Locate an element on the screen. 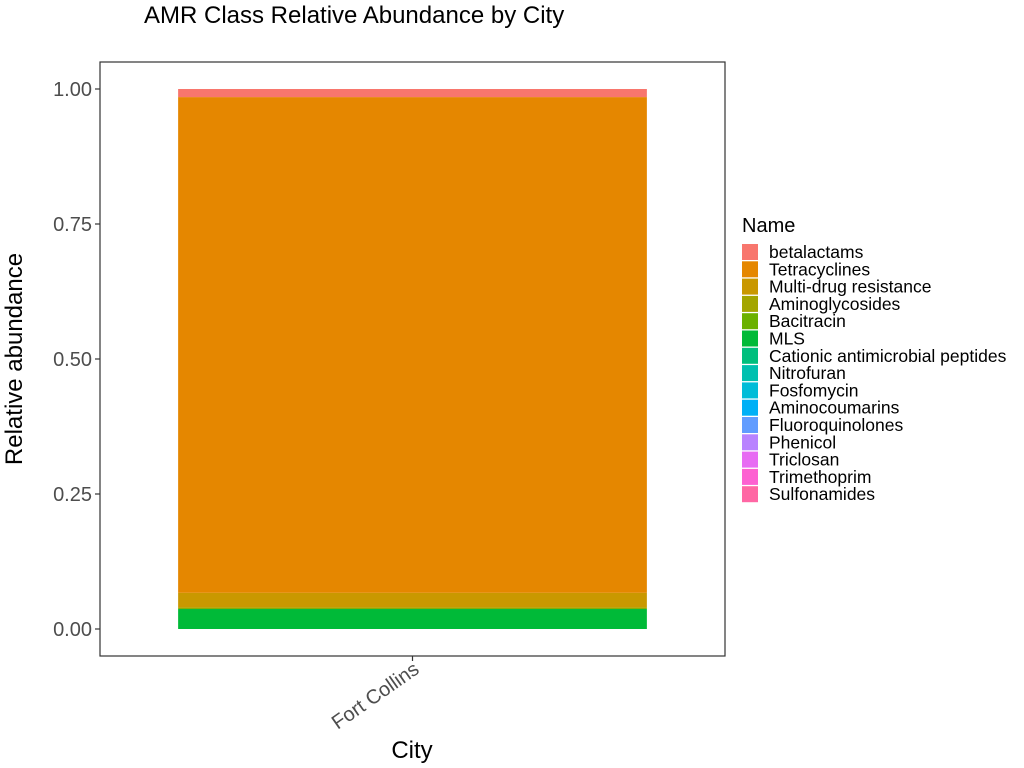  legend-key-bacitracin is located at coordinates (750, 321).